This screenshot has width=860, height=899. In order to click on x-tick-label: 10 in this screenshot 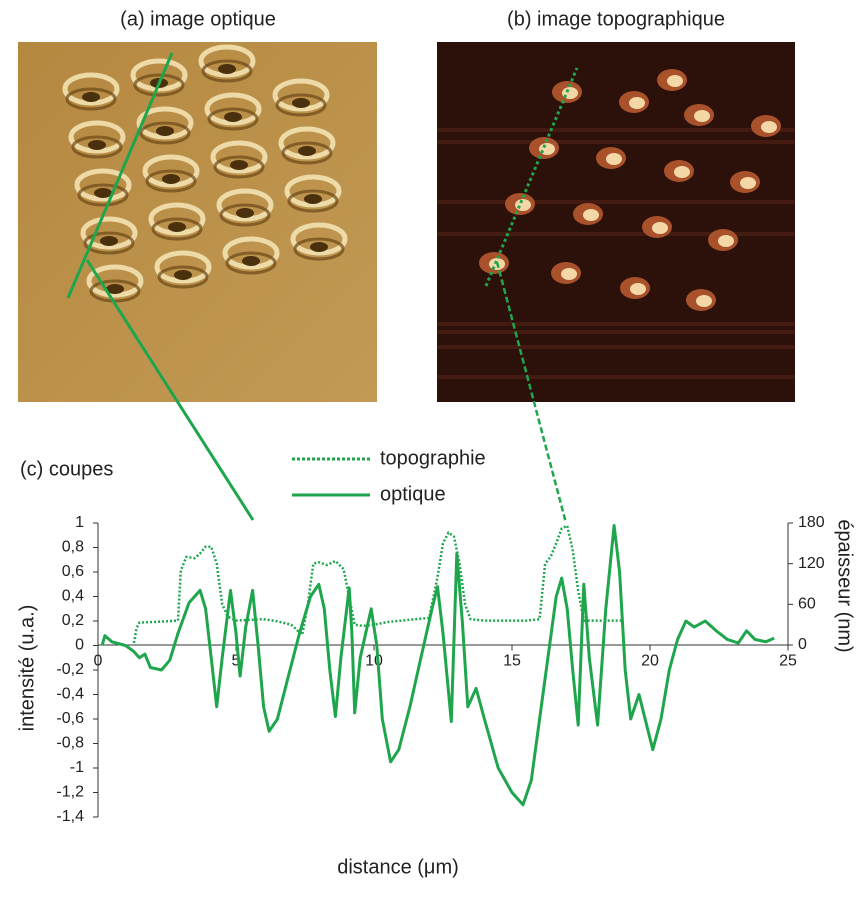, I will do `click(374, 661)`.